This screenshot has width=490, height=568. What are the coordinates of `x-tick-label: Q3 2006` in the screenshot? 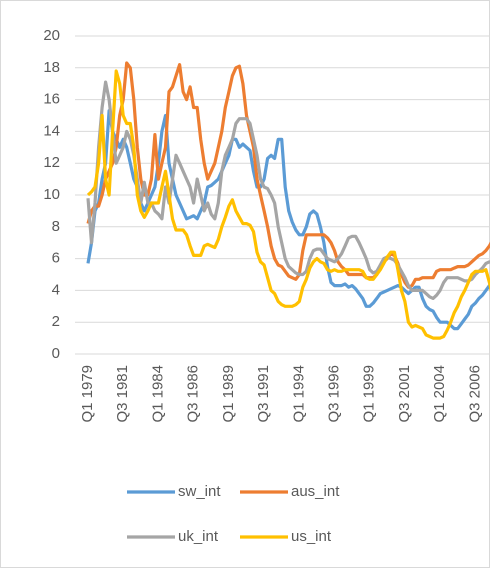 It's located at (474, 394).